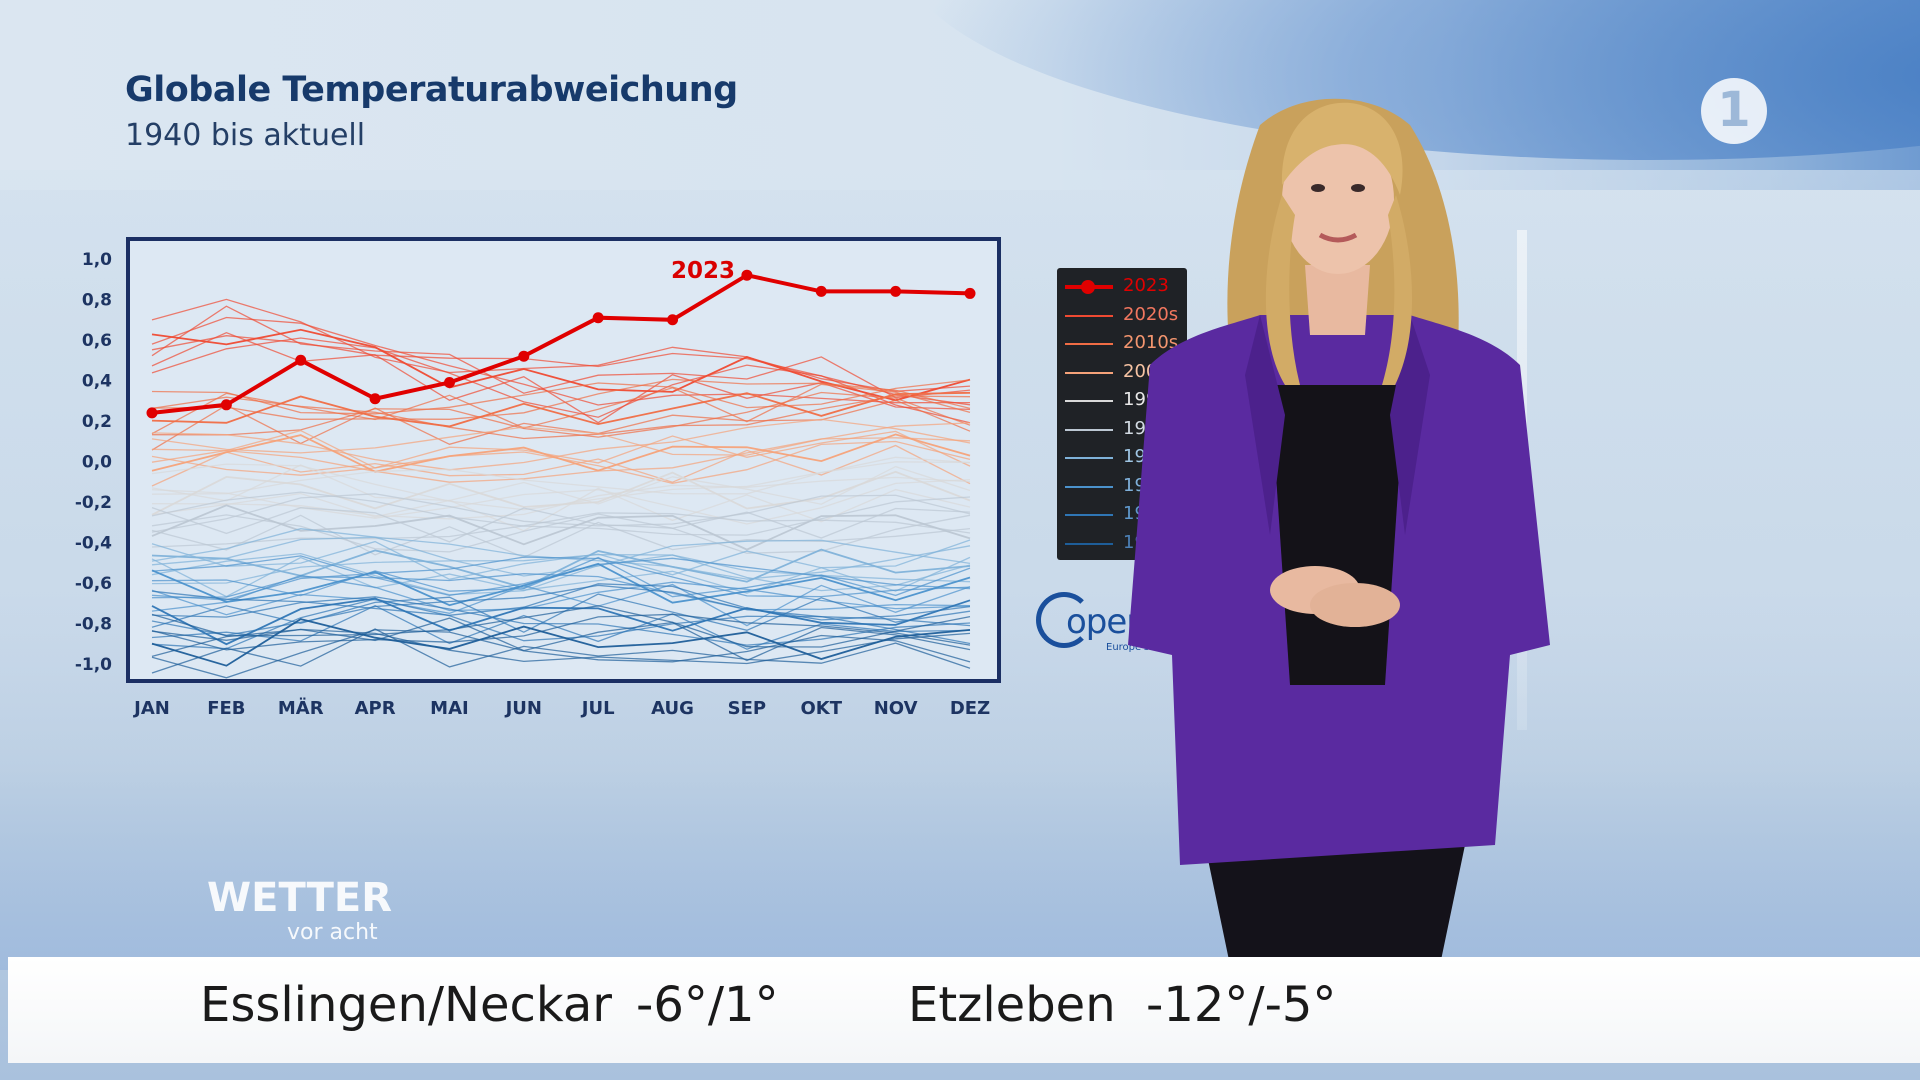 Image resolution: width=1920 pixels, height=1080 pixels. Describe the element at coordinates (375, 708) in the screenshot. I see `x-tick-label: APR` at that location.